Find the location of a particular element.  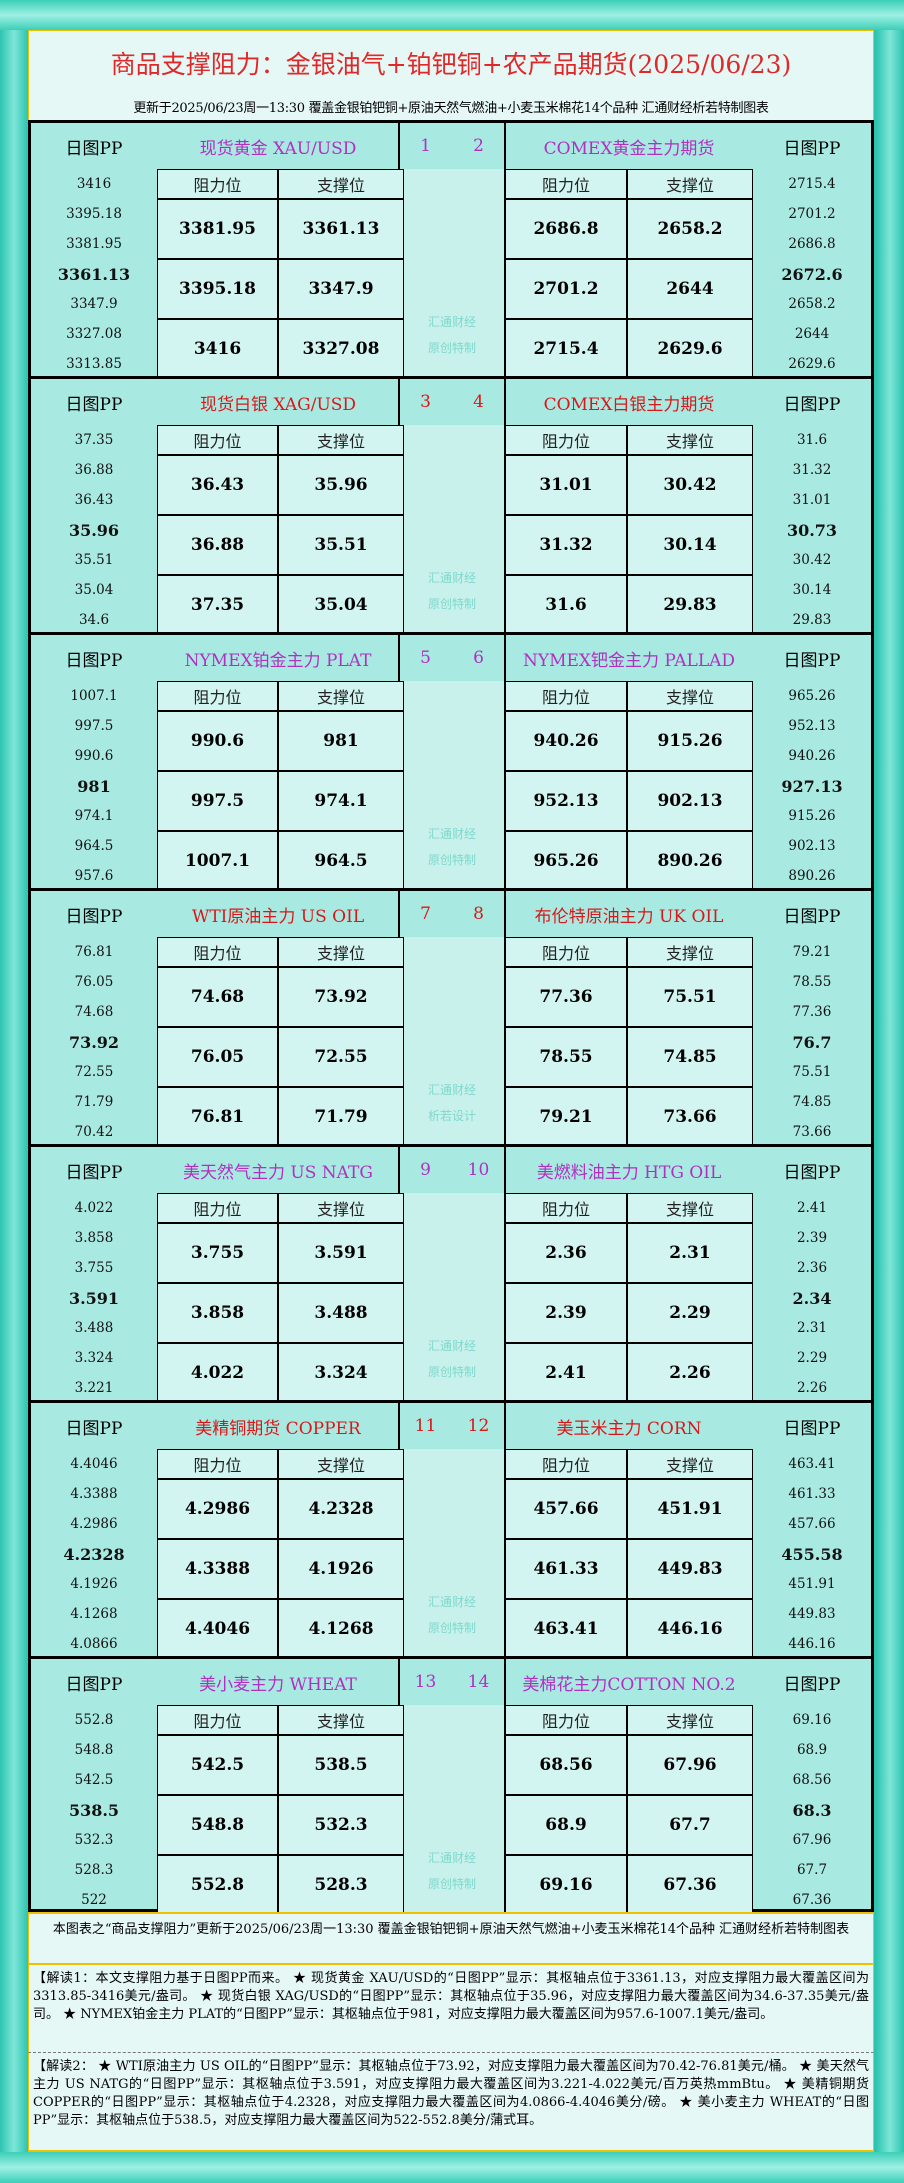

pp-level-left: 528.3 is located at coordinates (94, 1870).